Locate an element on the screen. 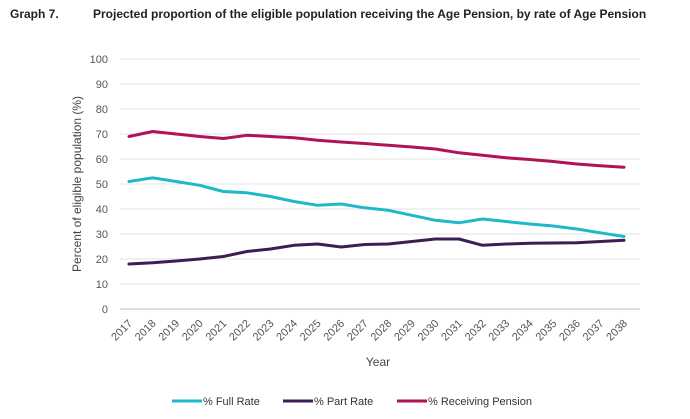  x-tick-label: 2036 is located at coordinates (570, 331).